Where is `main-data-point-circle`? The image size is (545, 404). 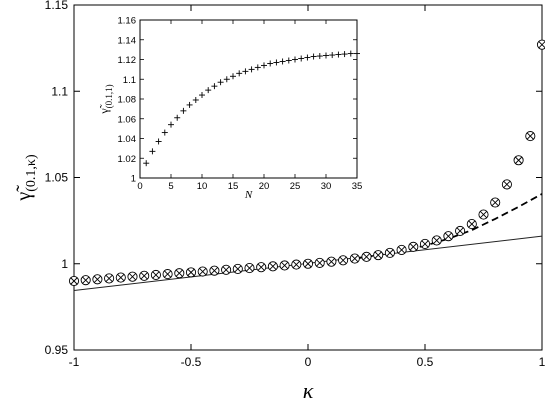 main-data-point-circle is located at coordinates (540, 44).